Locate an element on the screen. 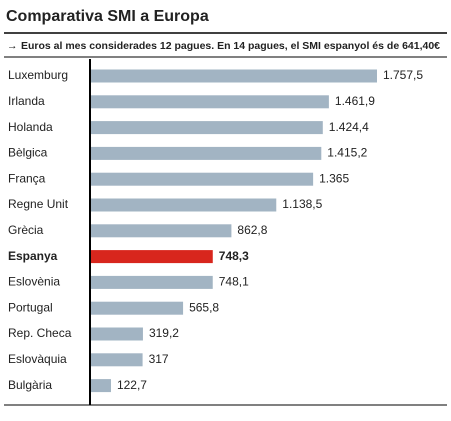  category-label: Bèlgica is located at coordinates (28, 153).